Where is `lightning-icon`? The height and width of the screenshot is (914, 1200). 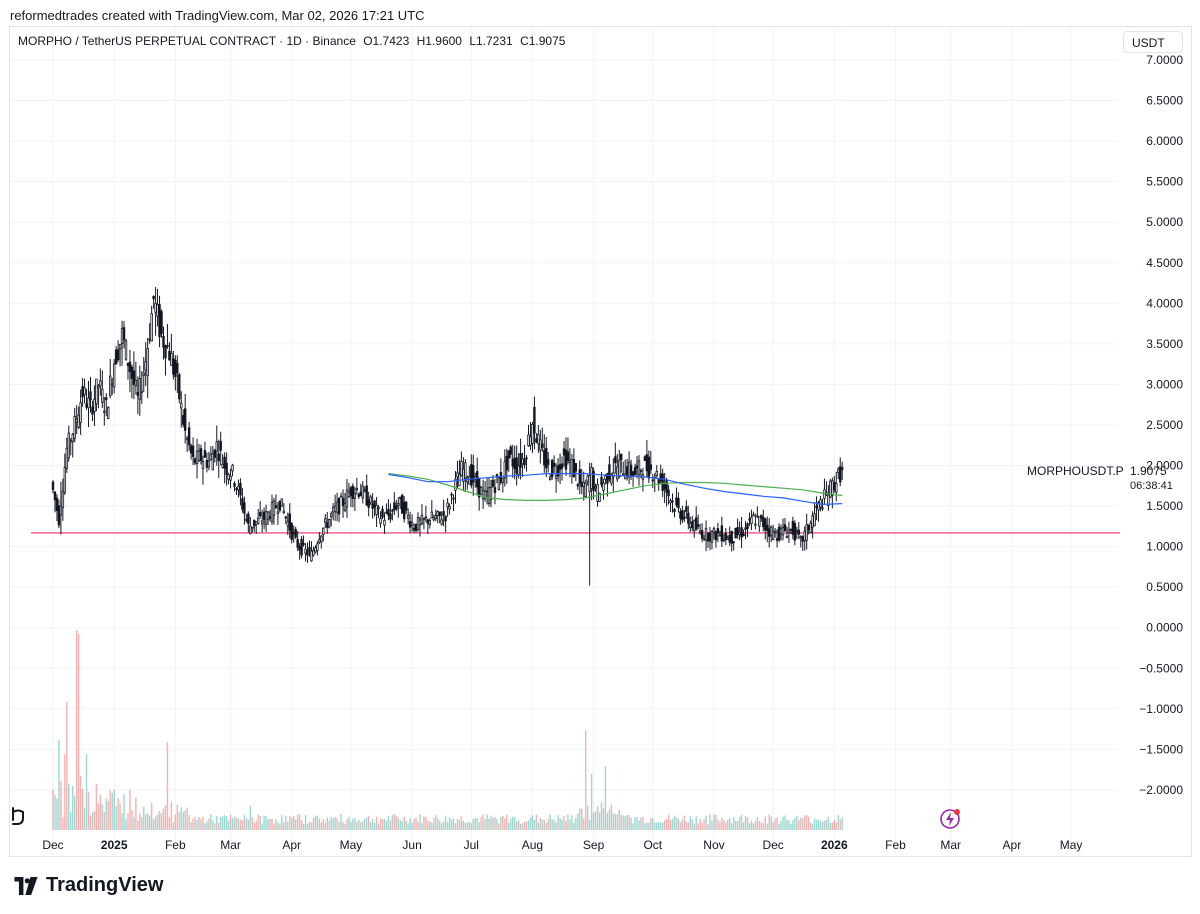 lightning-icon is located at coordinates (950, 819).